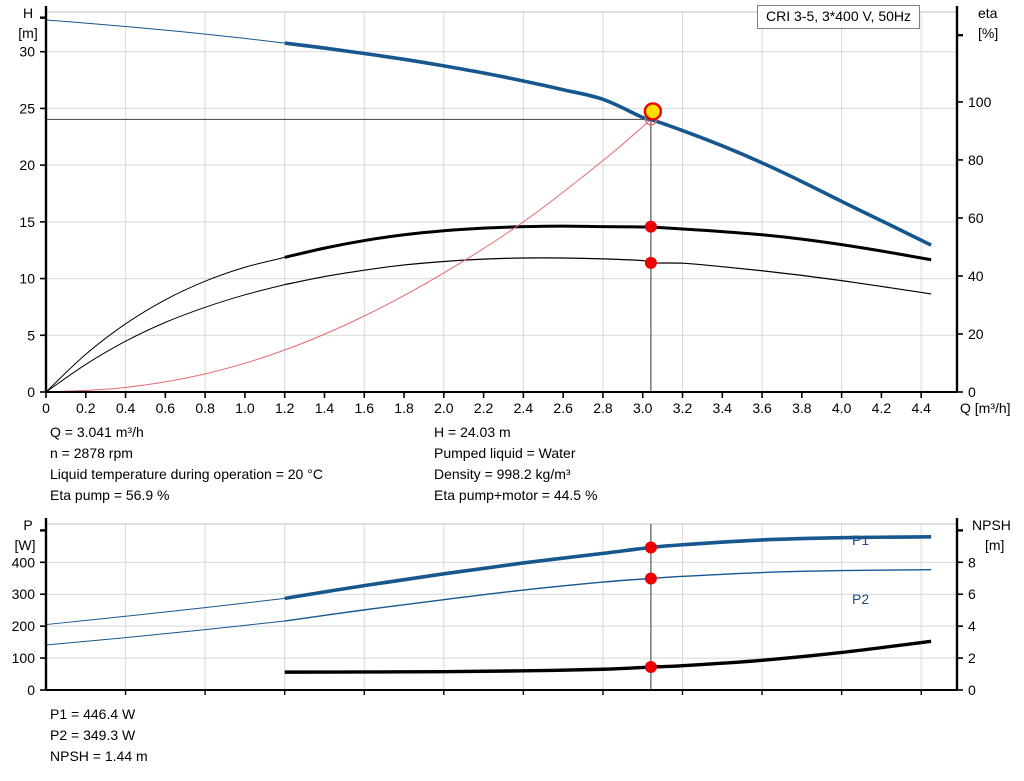  What do you see at coordinates (110, 495) in the screenshot?
I see `info-eta-pump: Eta pump = 56.9 %` at bounding box center [110, 495].